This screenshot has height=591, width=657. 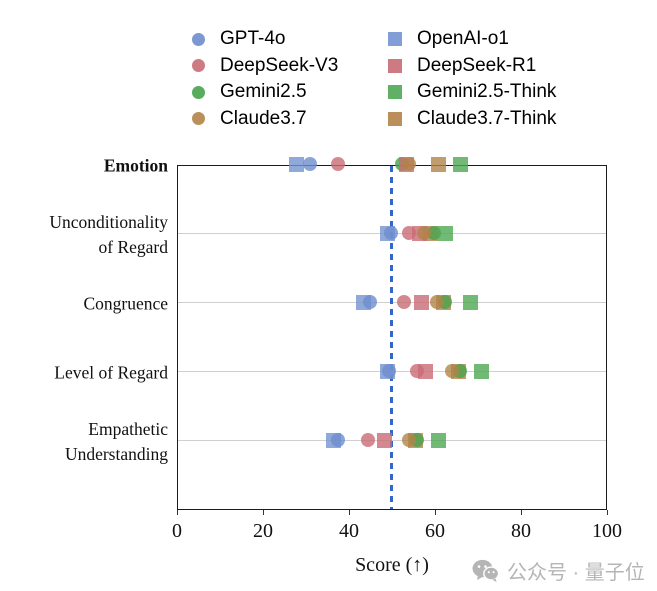 What do you see at coordinates (125, 303) in the screenshot?
I see `y-axis-label-line: Congruence` at bounding box center [125, 303].